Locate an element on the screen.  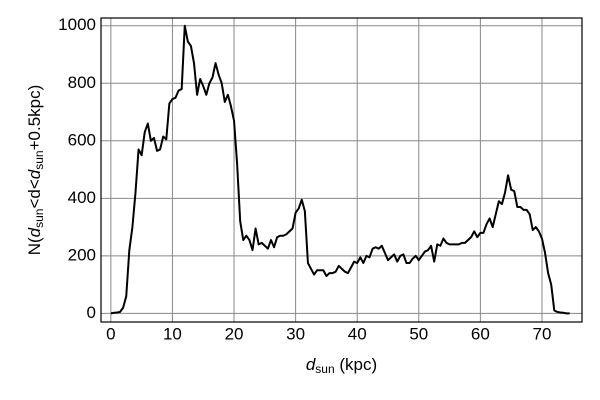
label-part: +0.5kpc) is located at coordinates (34, 118).